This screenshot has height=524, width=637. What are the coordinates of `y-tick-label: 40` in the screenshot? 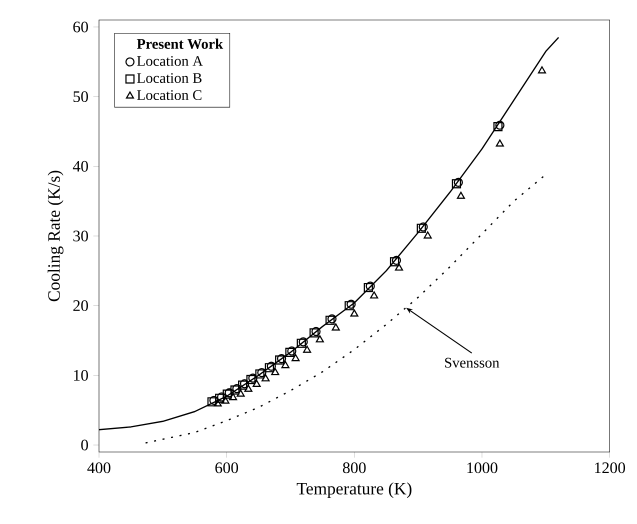 It's located at (80, 166).